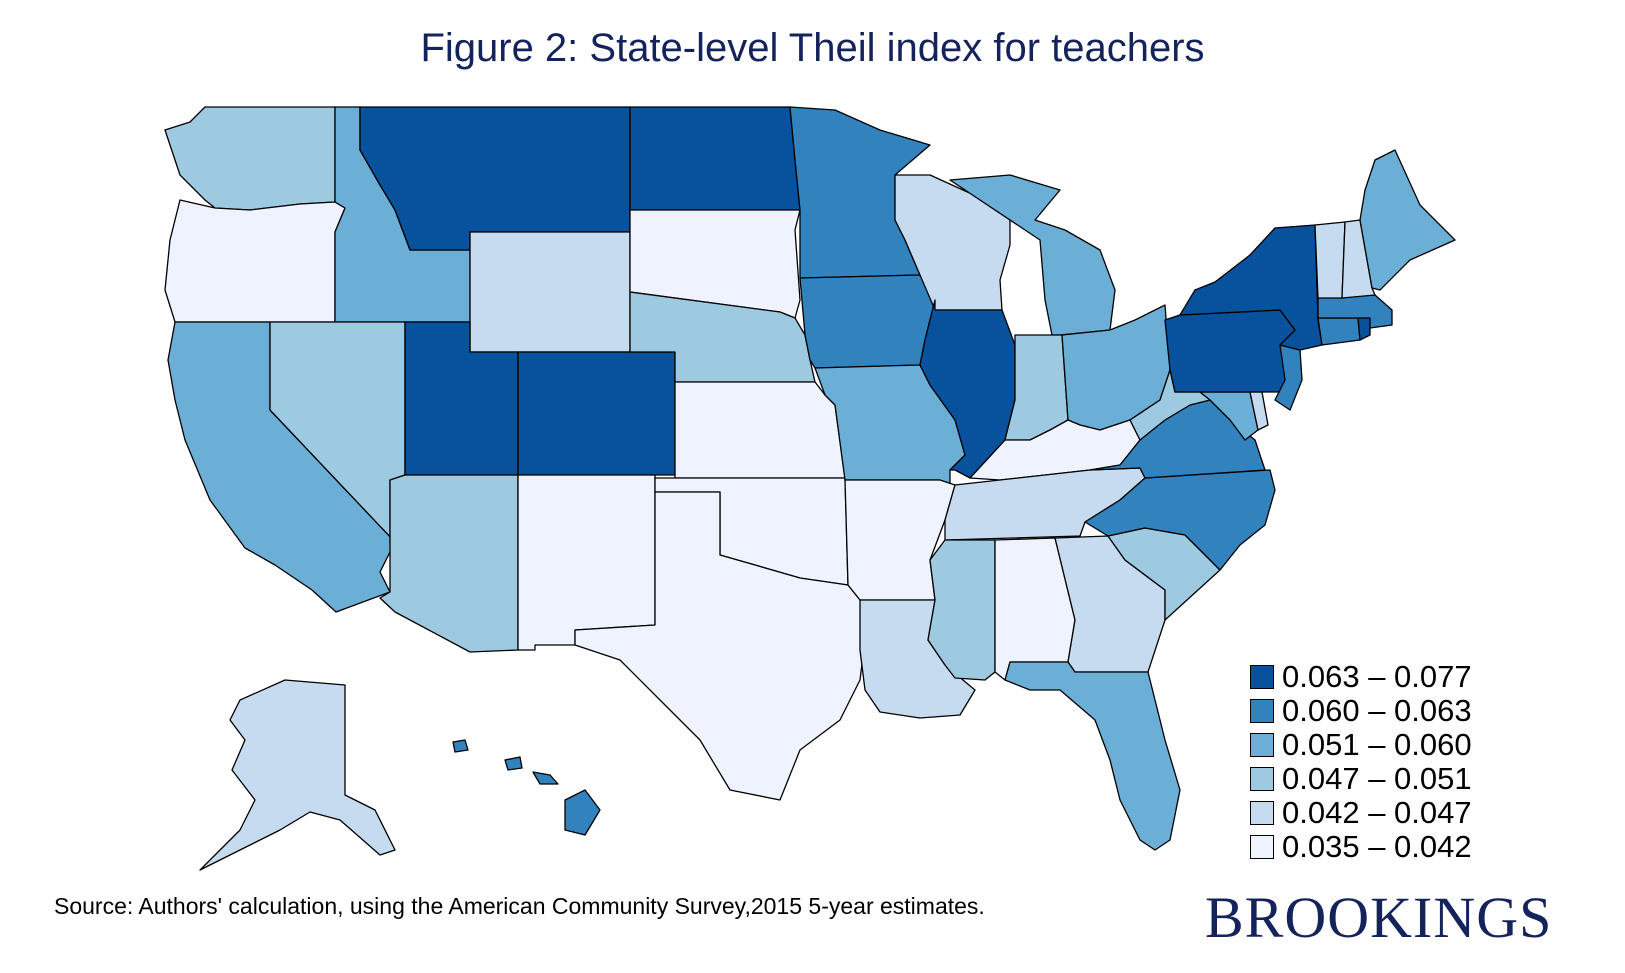 The width and height of the screenshot is (1625, 973). Describe the element at coordinates (596, 413) in the screenshot. I see `state-CO` at that location.